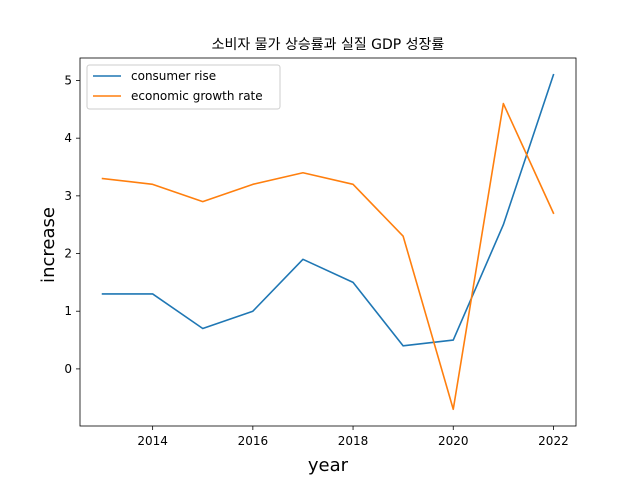  What do you see at coordinates (173, 76) in the screenshot?
I see `legend-label: consumer rise` at bounding box center [173, 76].